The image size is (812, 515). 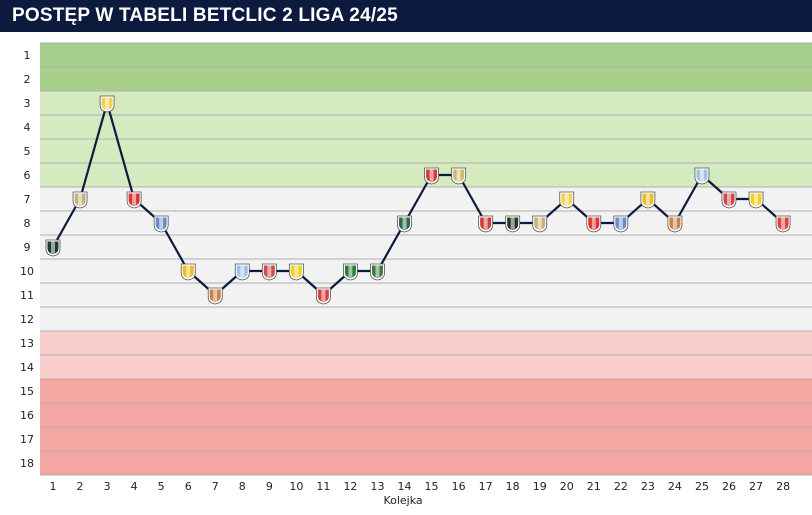 What do you see at coordinates (27, 415) in the screenshot?
I see `y-tick-label-16: 16` at bounding box center [27, 415].